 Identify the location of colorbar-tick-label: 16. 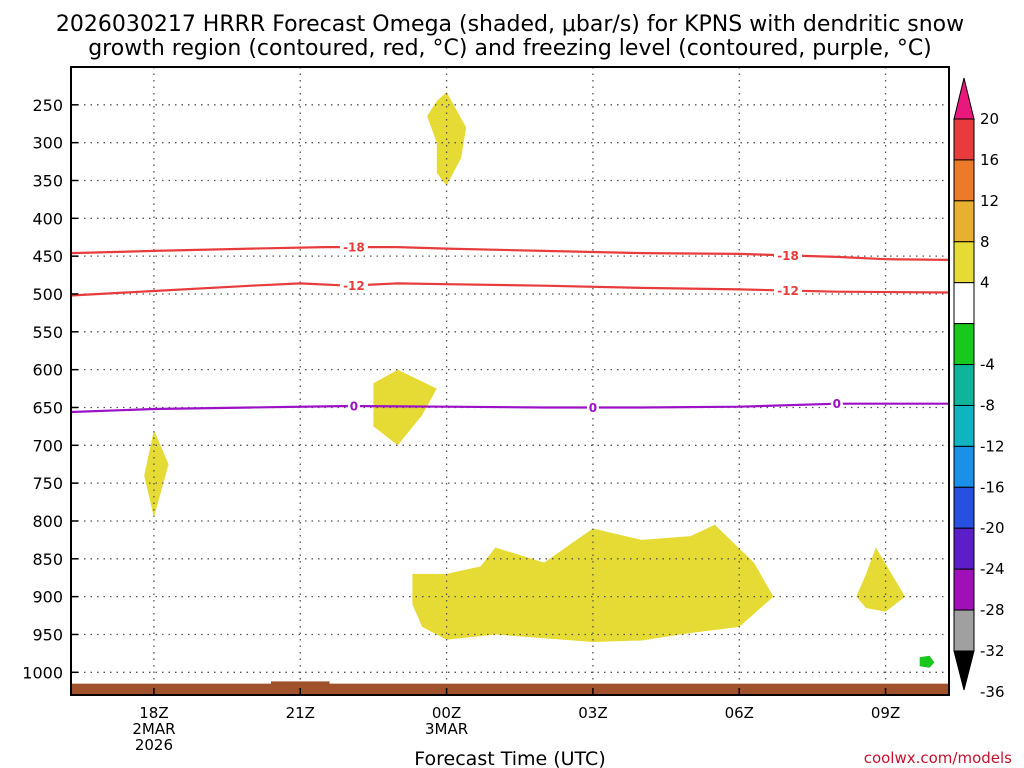
(989, 160).